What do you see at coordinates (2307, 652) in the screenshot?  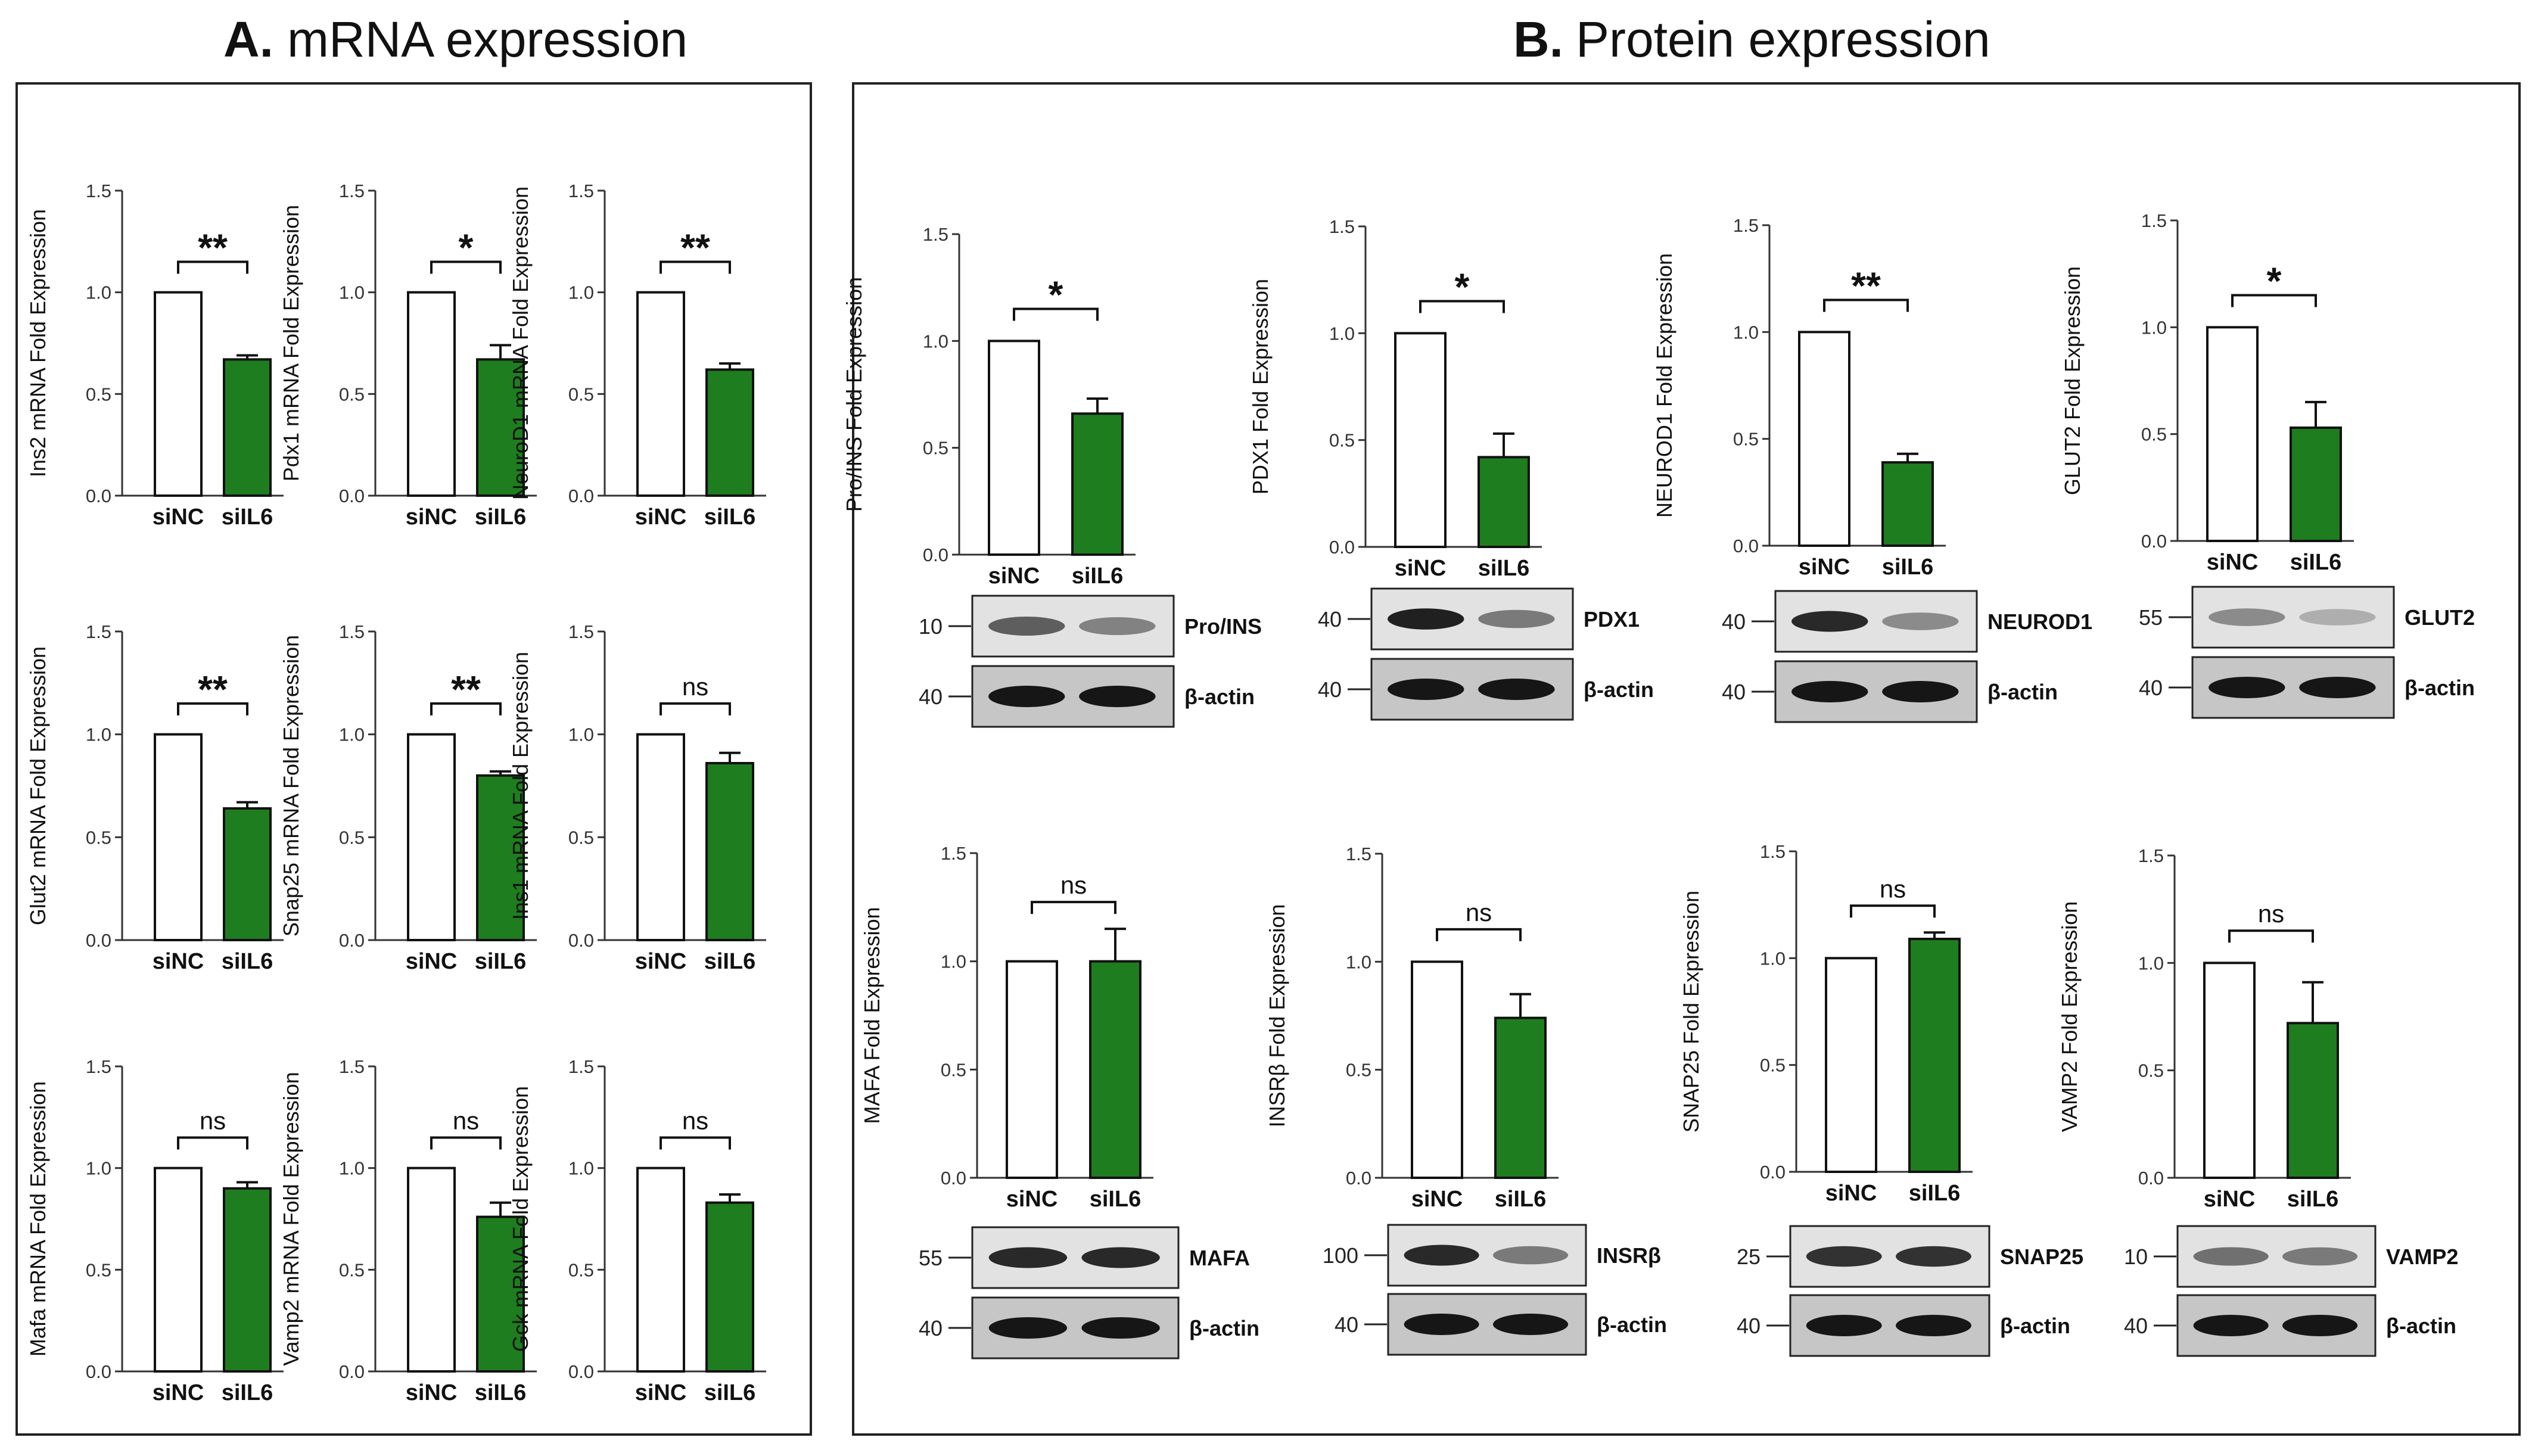 I see `western-blot-4: GLUT2 55 β-actin 40` at bounding box center [2307, 652].